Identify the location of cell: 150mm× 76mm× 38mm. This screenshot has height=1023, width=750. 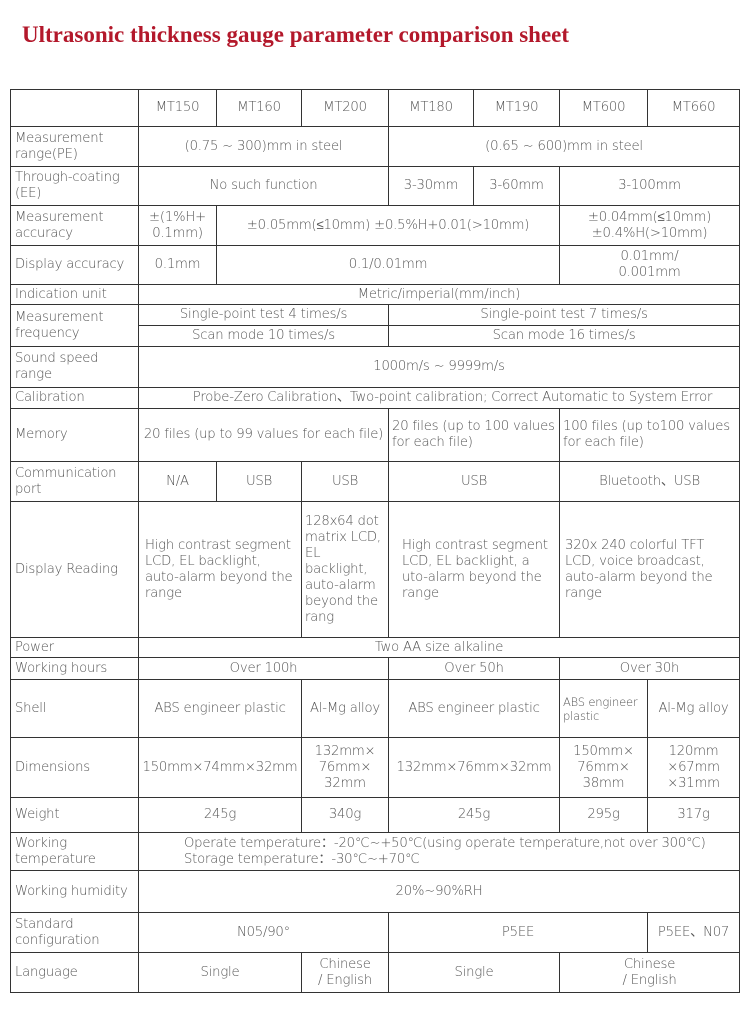
(603, 767).